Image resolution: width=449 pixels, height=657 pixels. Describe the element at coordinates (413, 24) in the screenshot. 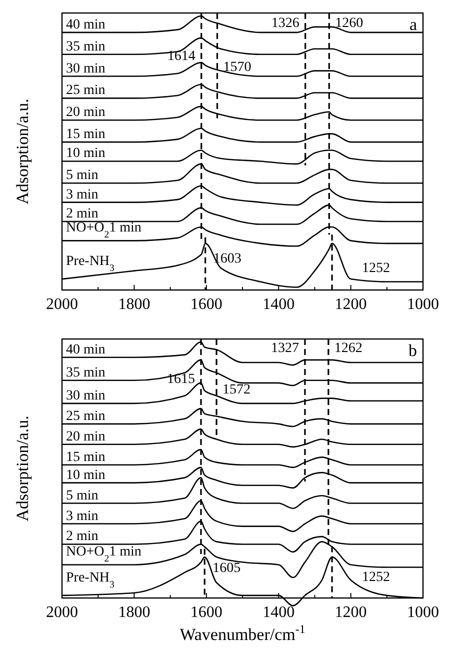

I see `annotation: a` at that location.